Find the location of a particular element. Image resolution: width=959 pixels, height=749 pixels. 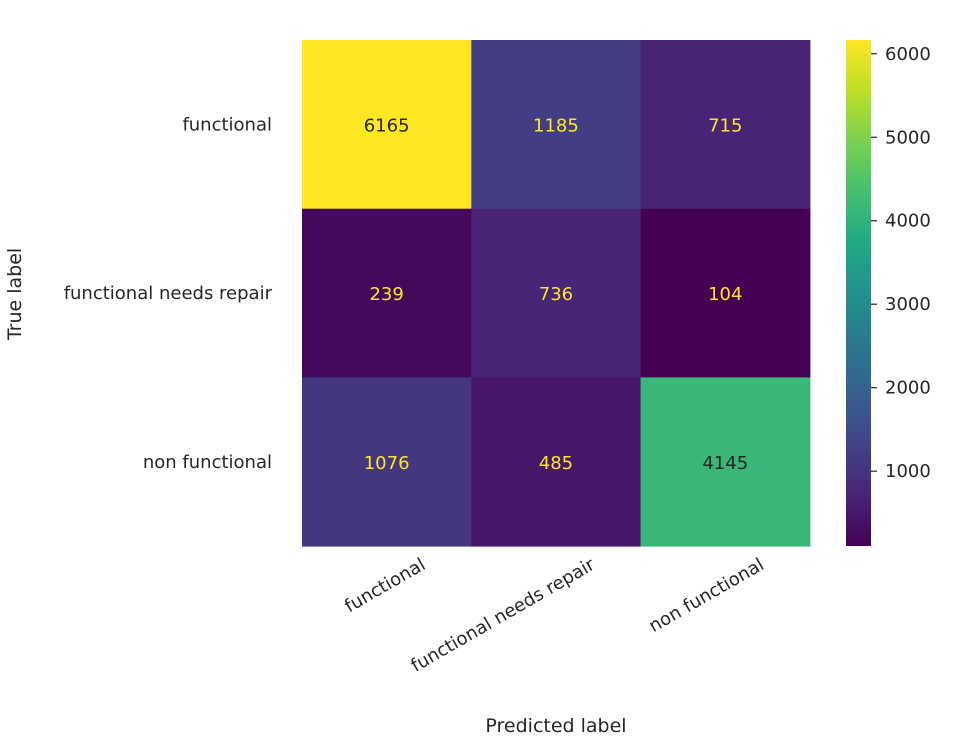

colorbar-tick-label: 4000 is located at coordinates (908, 221).